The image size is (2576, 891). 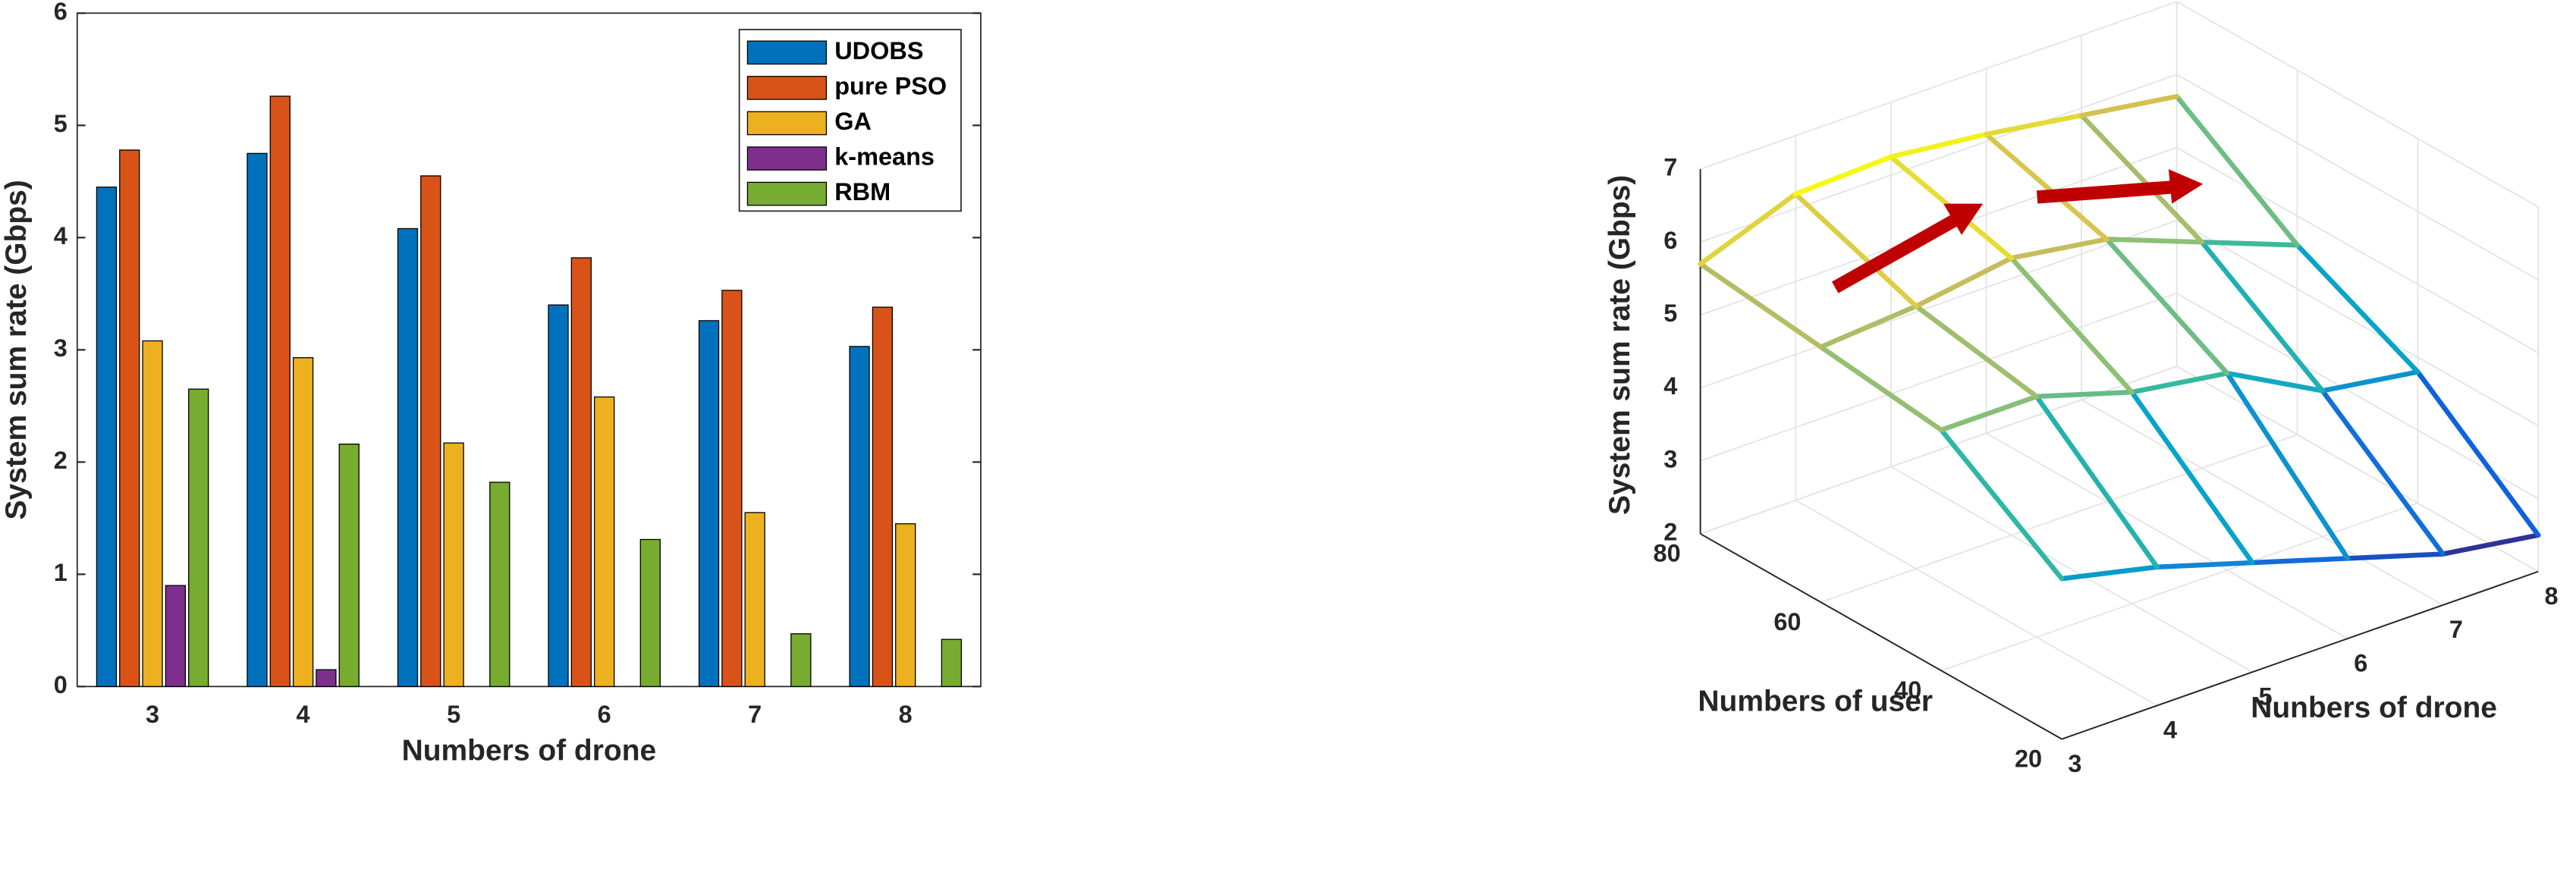 I want to click on z-tick-label: 2, so click(x=1670, y=532).